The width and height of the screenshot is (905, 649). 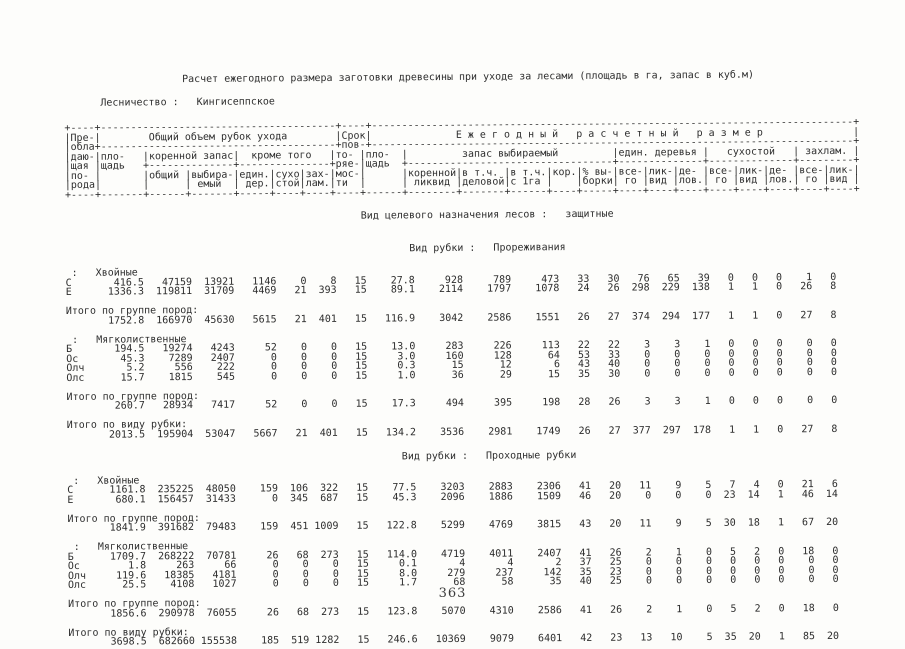 What do you see at coordinates (454, 215) in the screenshot?
I see `purpose-label: Вид целевого назначения лесов :` at bounding box center [454, 215].